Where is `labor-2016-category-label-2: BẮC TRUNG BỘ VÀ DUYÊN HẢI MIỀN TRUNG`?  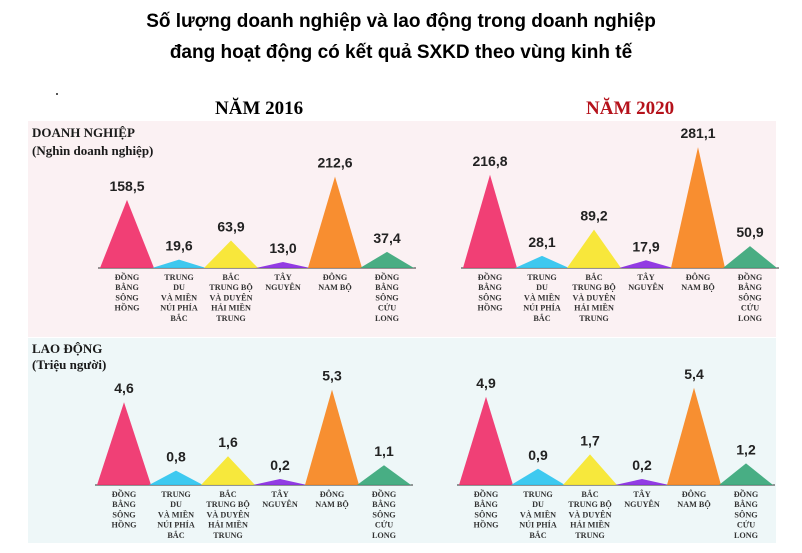
labor-2016-category-label-2: BẮC TRUNG BỘ VÀ DUYÊN HẢI MIỀN TRUNG is located at coordinates (227, 514).